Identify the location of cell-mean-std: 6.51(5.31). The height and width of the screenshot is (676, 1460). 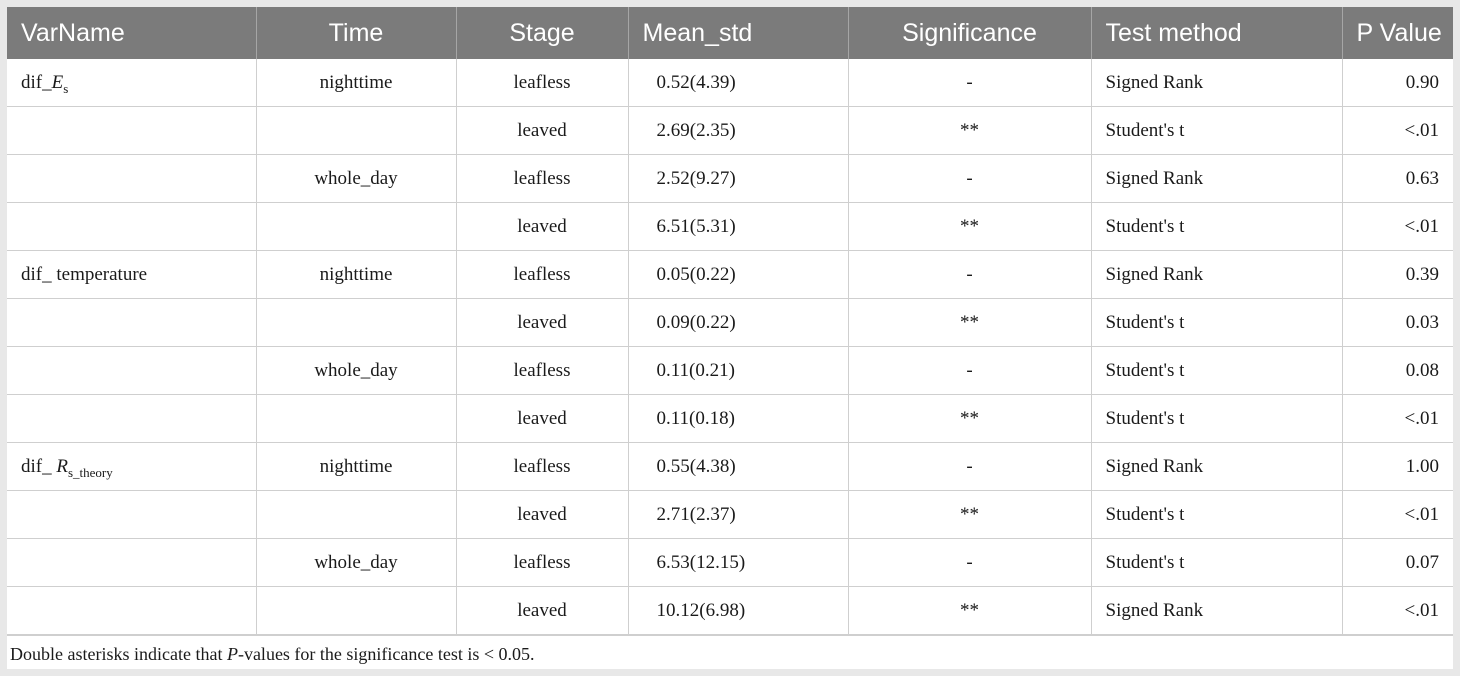
(738, 226).